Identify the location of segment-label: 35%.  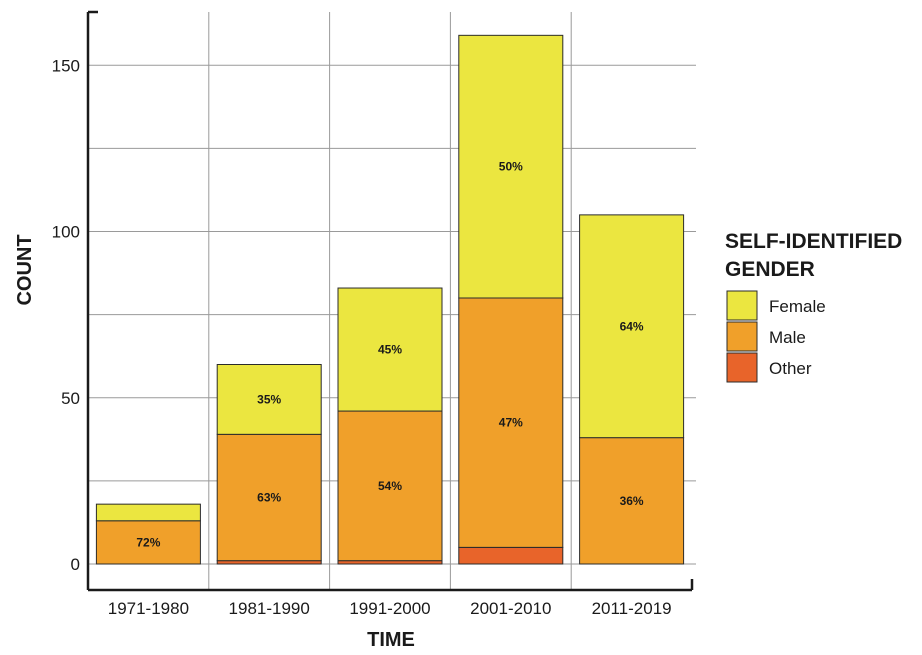
(269, 399).